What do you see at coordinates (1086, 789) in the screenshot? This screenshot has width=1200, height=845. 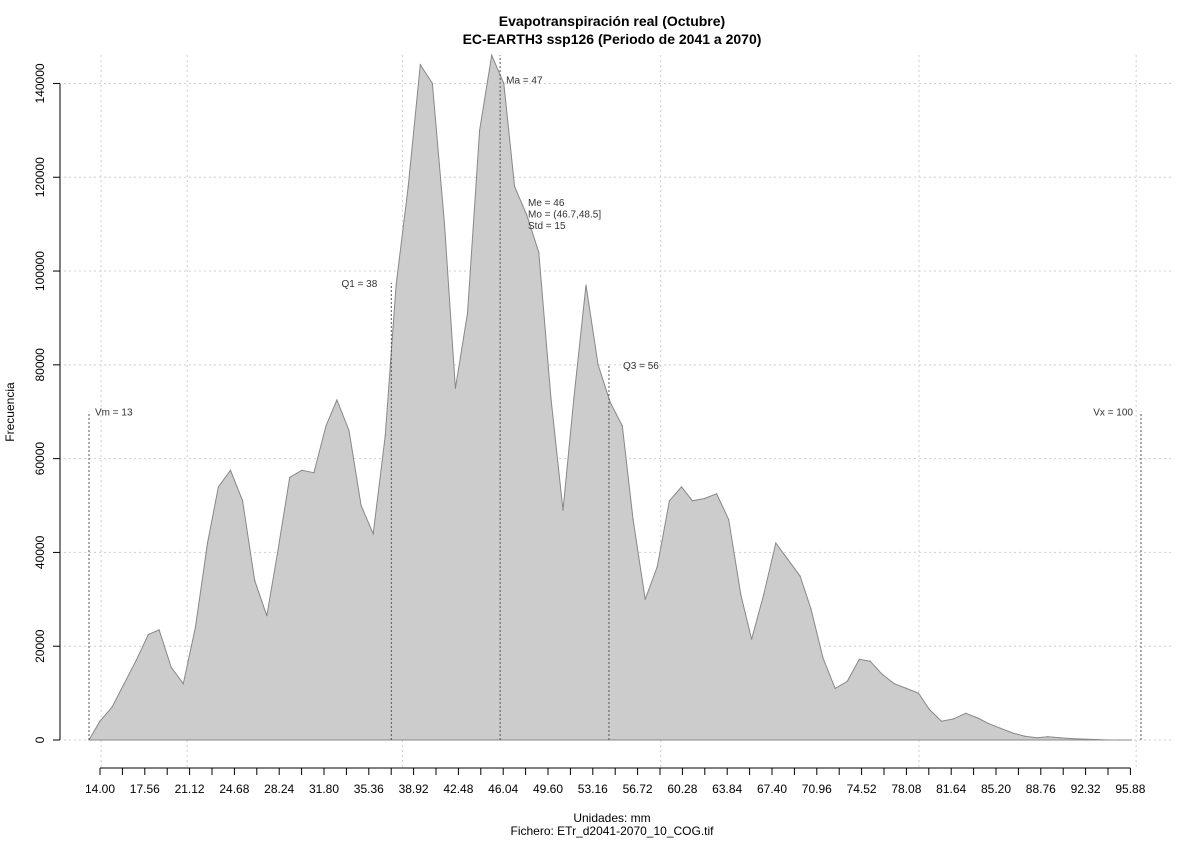 I see `x-tick-label: 92.32` at bounding box center [1086, 789].